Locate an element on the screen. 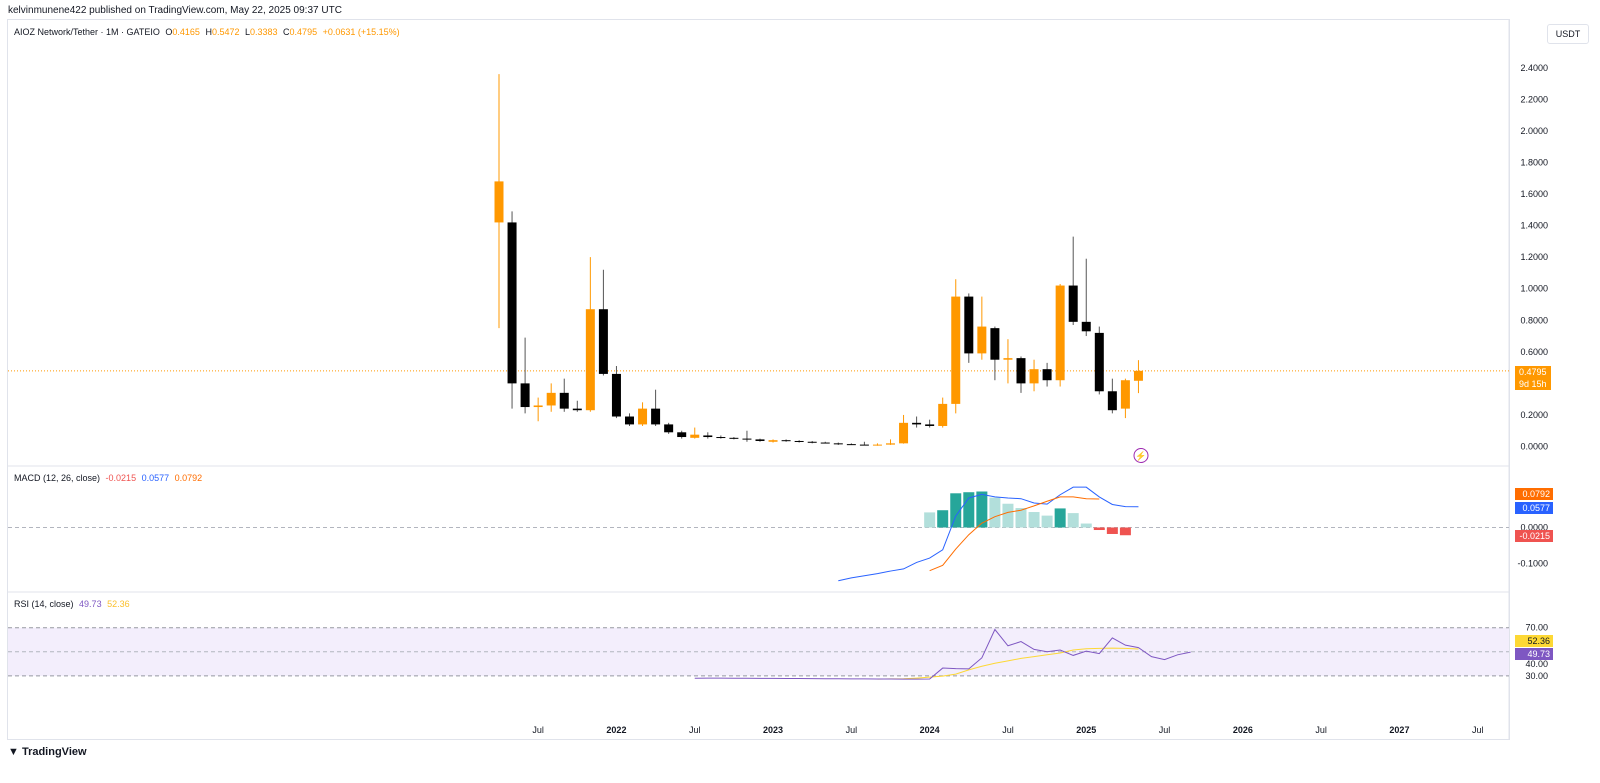  time-axis-tick: 2022 is located at coordinates (616, 730).